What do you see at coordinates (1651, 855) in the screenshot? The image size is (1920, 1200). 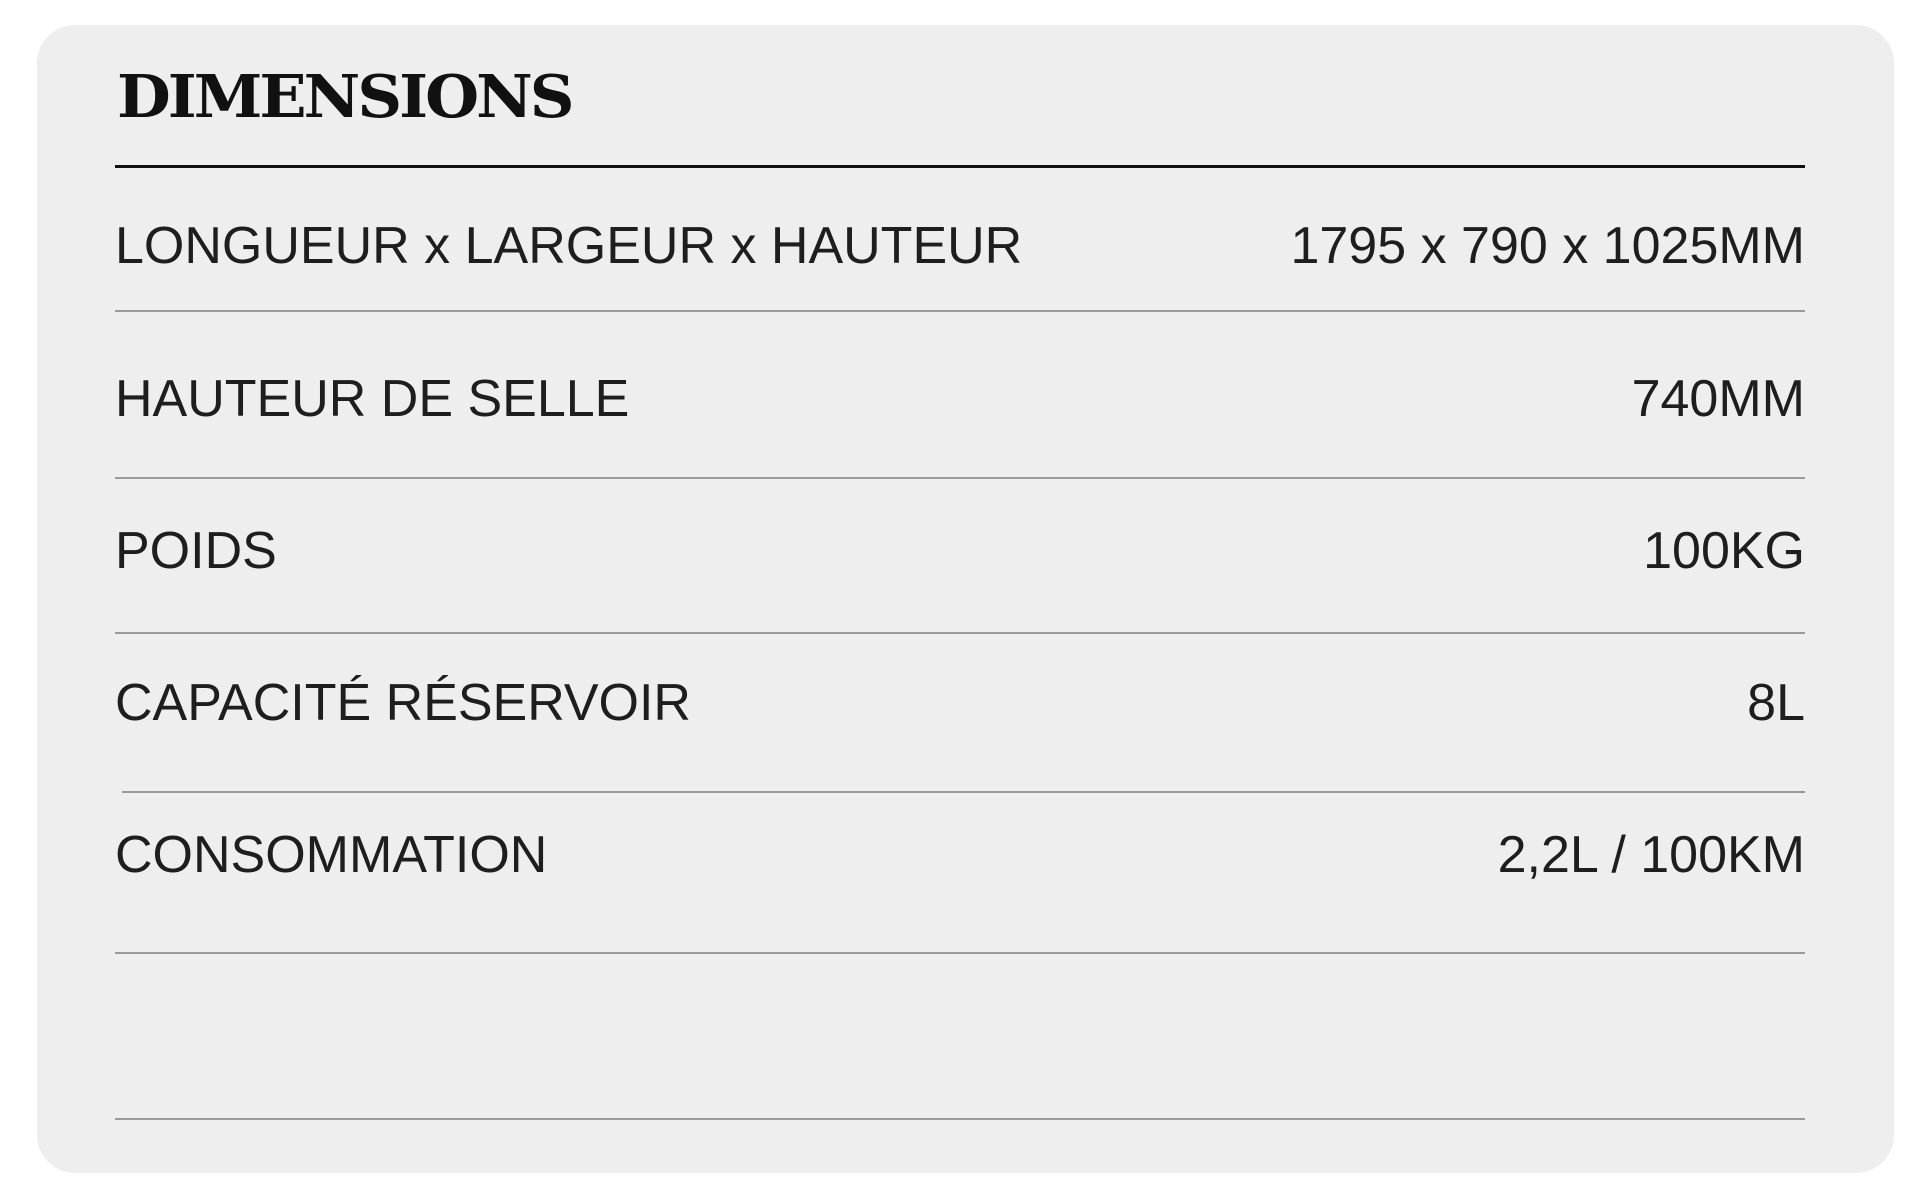 I see `spec-value: 2,2L / 100KM` at bounding box center [1651, 855].